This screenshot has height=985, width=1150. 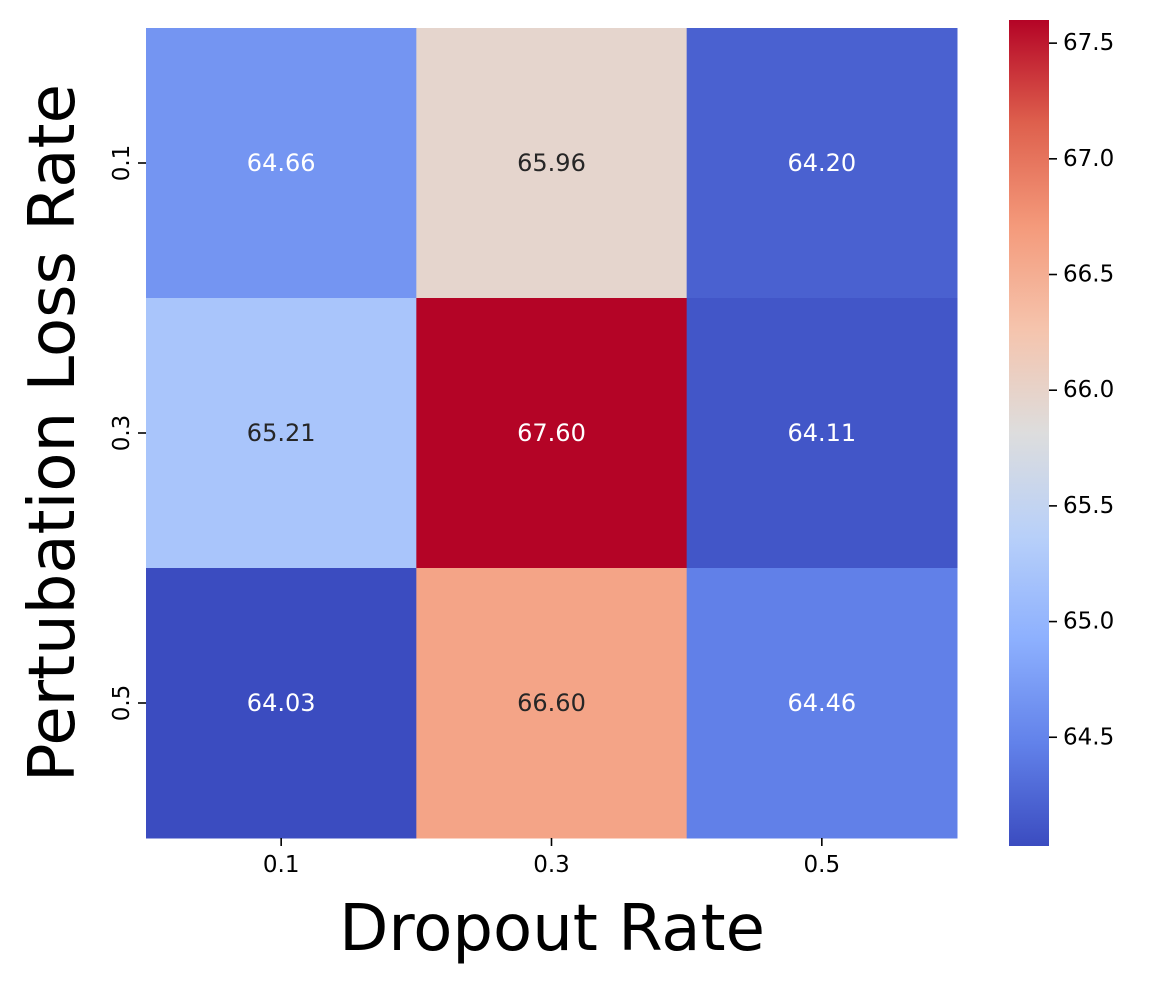 I want to click on cell-value-label: 66.60, so click(x=551, y=703).